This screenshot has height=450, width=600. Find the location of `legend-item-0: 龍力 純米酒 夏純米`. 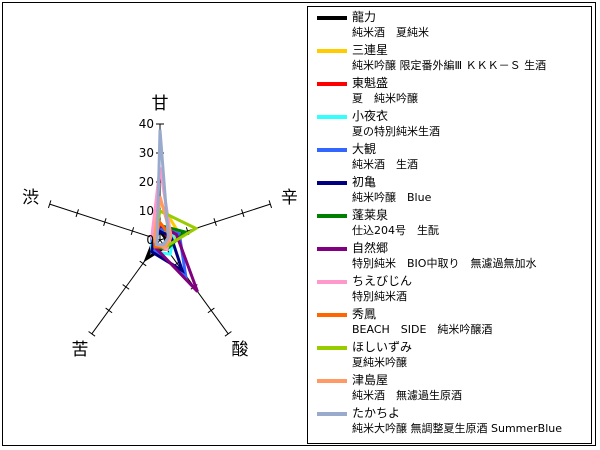

legend-item-0: 龍力 純米酒 夏純米 is located at coordinates (453, 25).